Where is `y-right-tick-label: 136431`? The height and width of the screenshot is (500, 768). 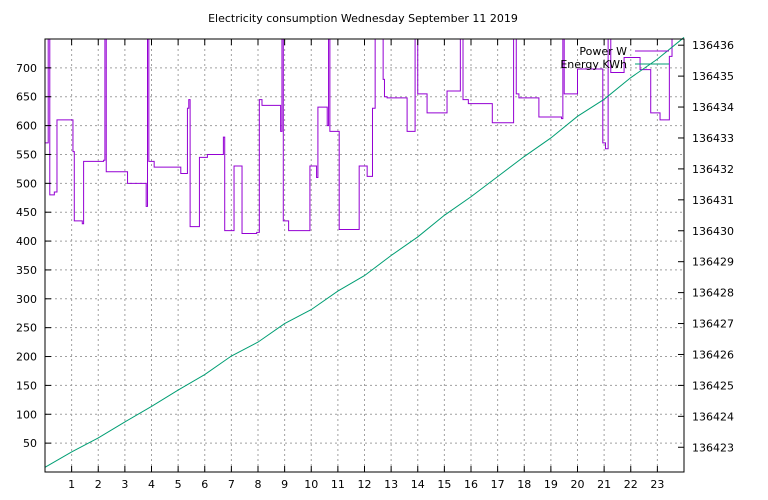
y-right-tick-label: 136431 is located at coordinates (713, 200).